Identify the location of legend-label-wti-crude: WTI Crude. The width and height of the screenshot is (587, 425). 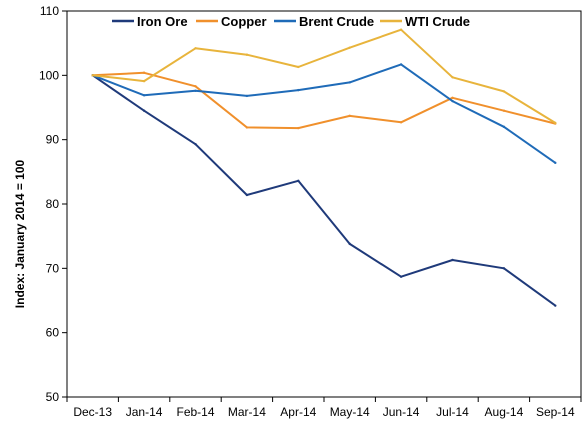
(437, 21).